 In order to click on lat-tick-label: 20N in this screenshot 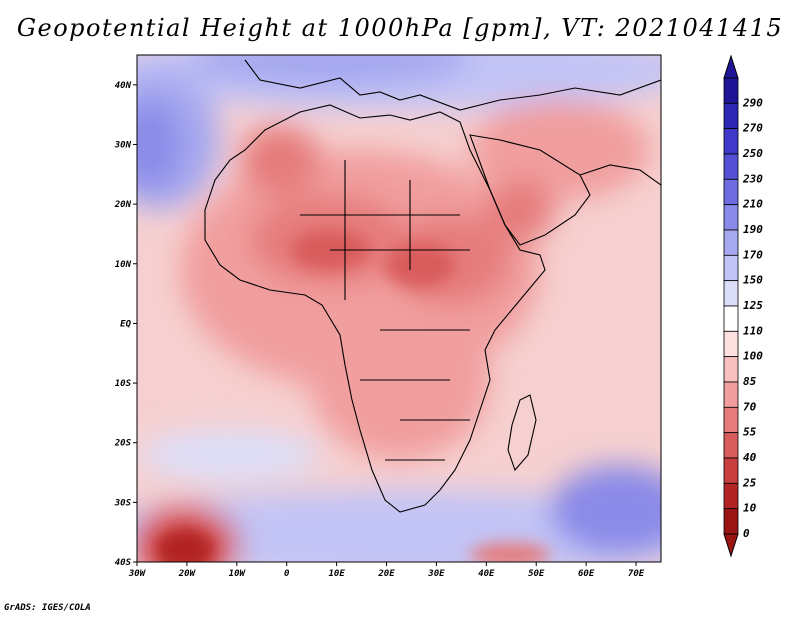, I will do `click(123, 205)`.